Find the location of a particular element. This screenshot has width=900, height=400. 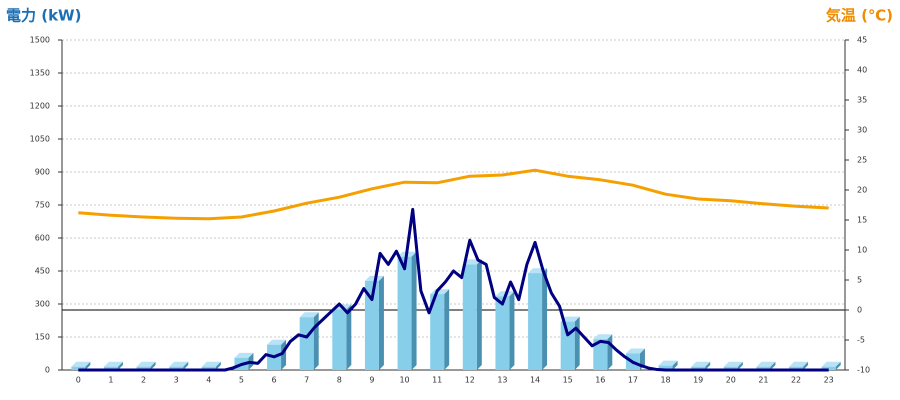

x-tick-label: 6 is located at coordinates (274, 380).